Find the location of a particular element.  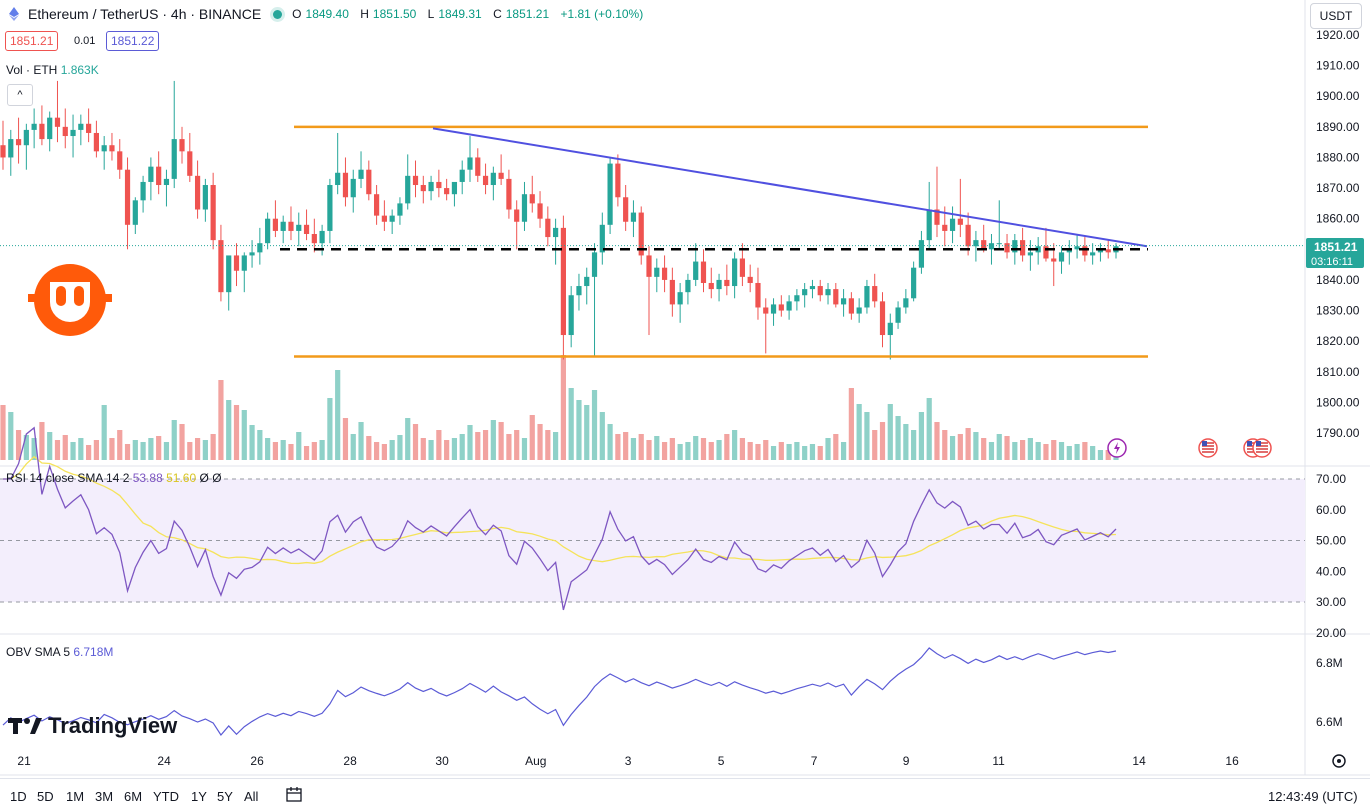

timeframe-ytd: YTD is located at coordinates (166, 796).